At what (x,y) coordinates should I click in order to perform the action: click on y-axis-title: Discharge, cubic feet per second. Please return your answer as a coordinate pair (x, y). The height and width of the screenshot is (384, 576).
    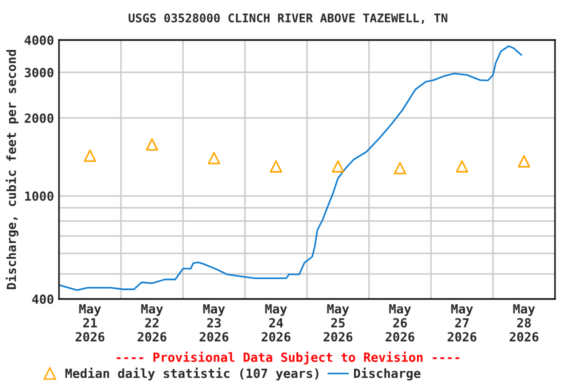
    Looking at the image, I should click on (12, 170).